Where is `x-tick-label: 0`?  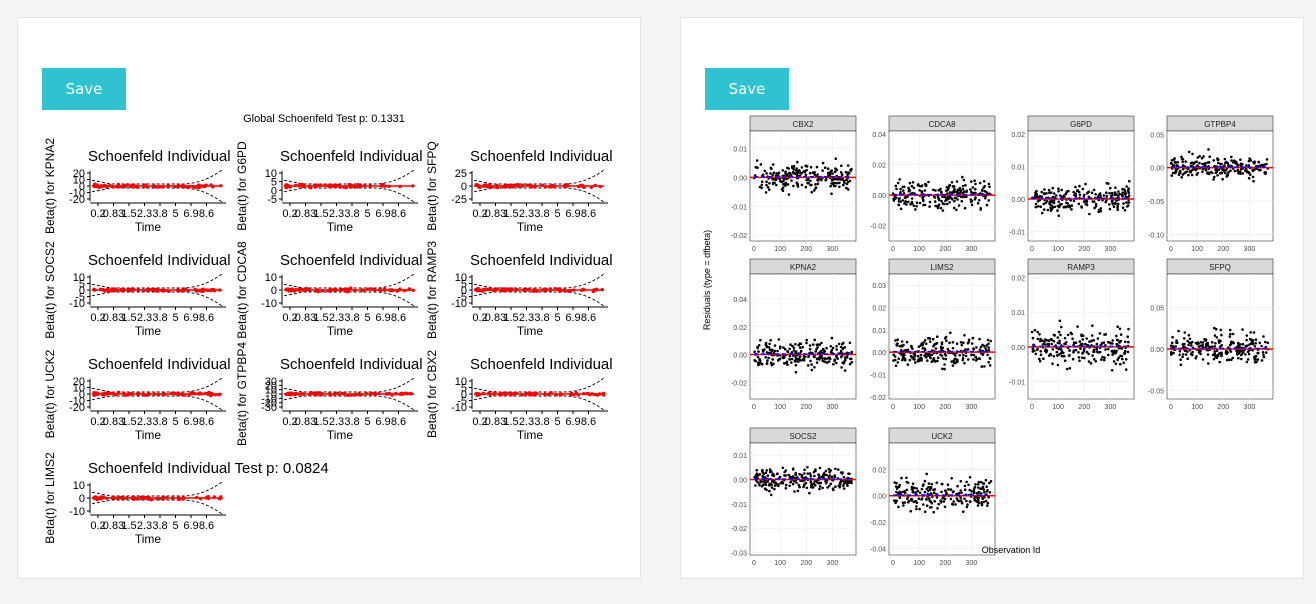
x-tick-label: 0 is located at coordinates (1032, 249).